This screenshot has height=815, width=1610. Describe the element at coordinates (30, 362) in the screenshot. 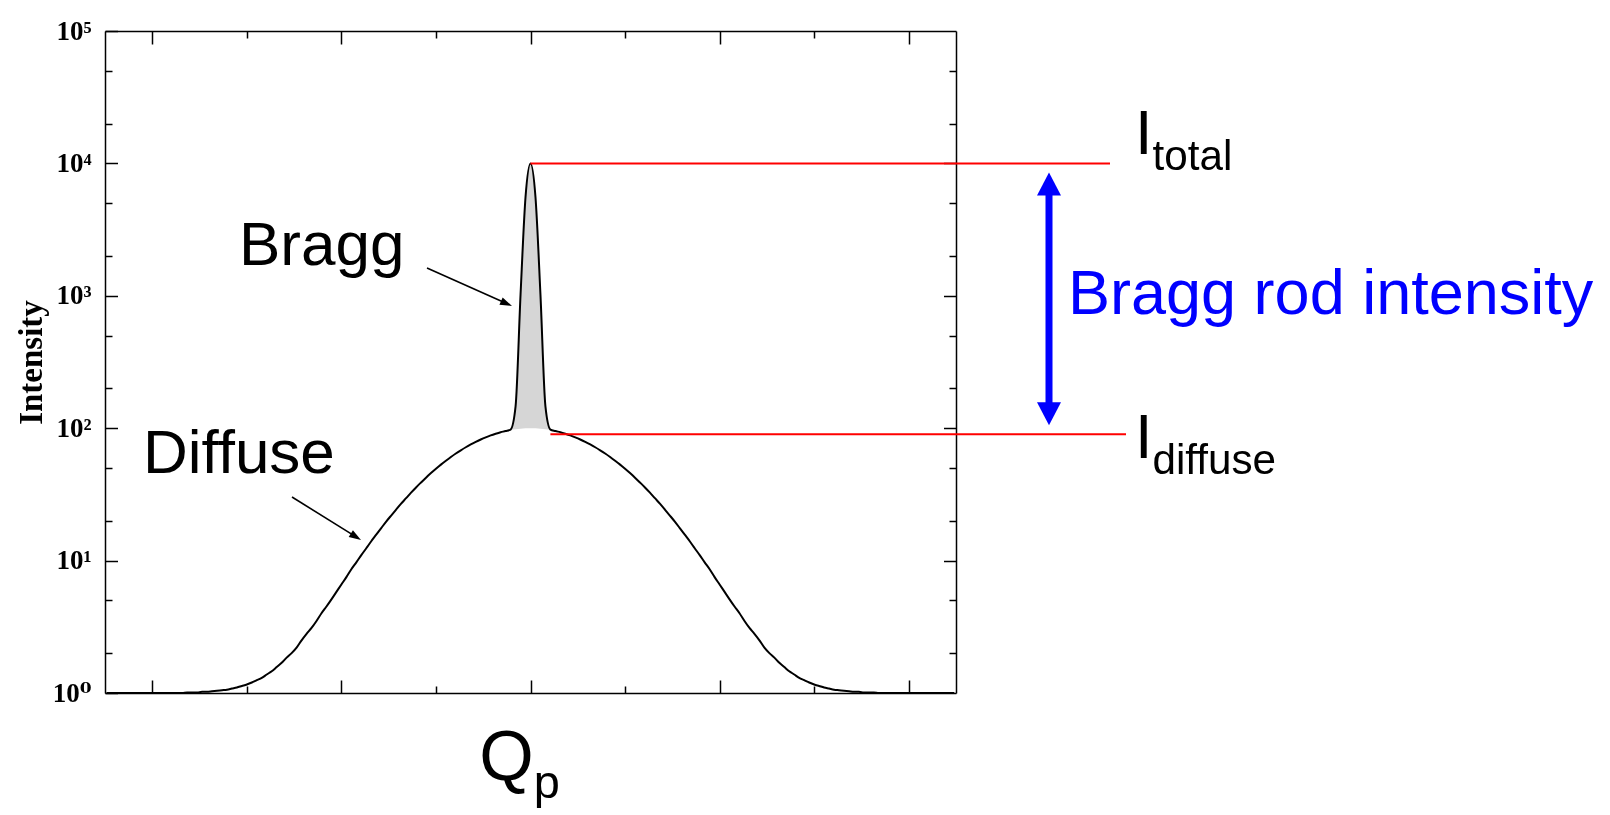

I see `y-axis-title: Intensity` at that location.